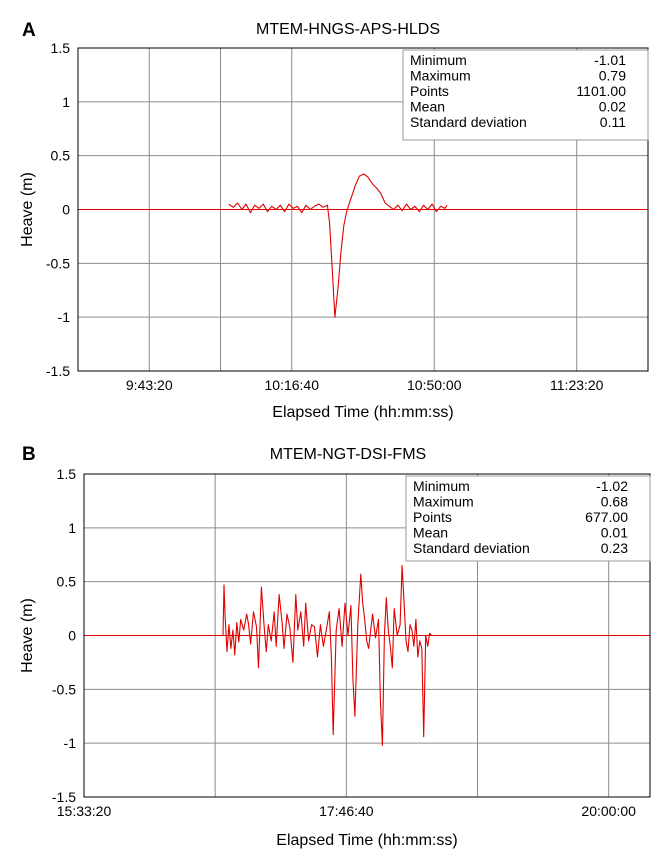 The width and height of the screenshot is (672, 863). What do you see at coordinates (612, 486) in the screenshot?
I see `stat-value: -1.02` at bounding box center [612, 486].